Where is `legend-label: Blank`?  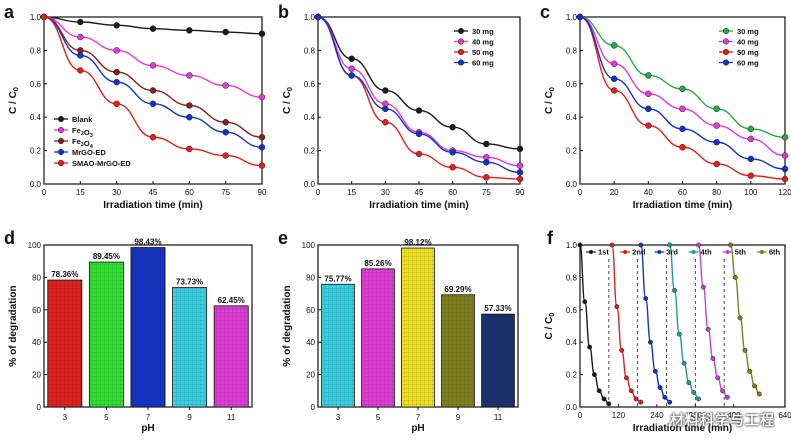
legend-label: Blank is located at coordinates (82, 119).